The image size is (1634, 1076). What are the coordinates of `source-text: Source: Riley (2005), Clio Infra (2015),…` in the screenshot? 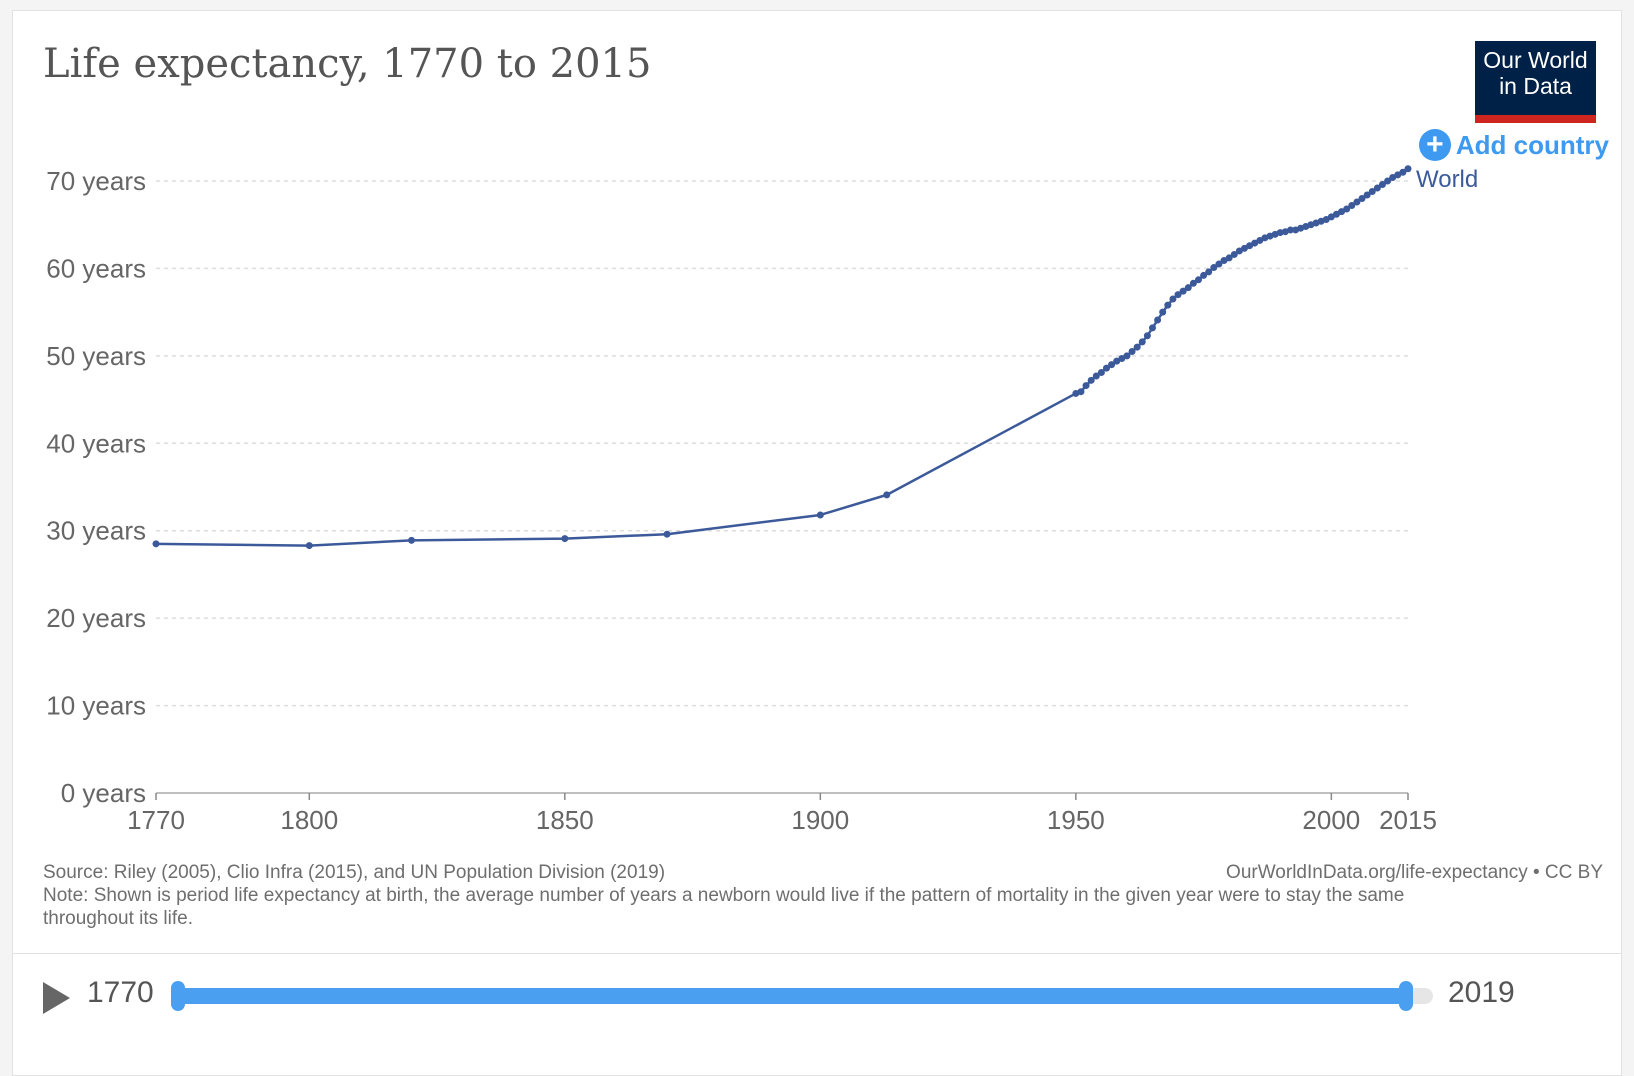 It's located at (354, 872).